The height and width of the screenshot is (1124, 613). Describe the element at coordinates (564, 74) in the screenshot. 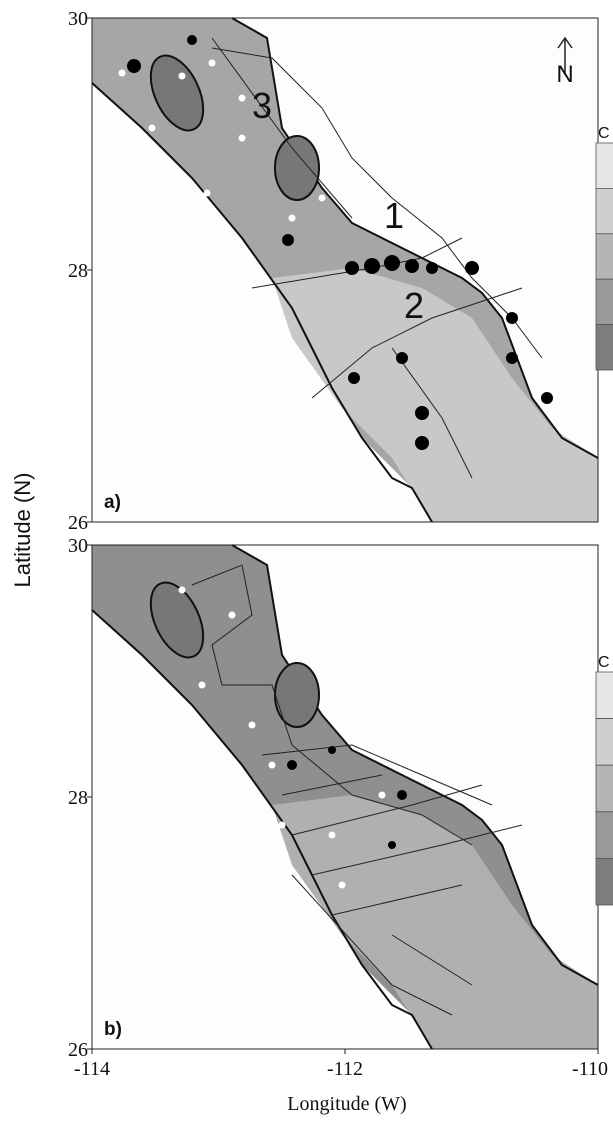

I see `north-label: N` at that location.